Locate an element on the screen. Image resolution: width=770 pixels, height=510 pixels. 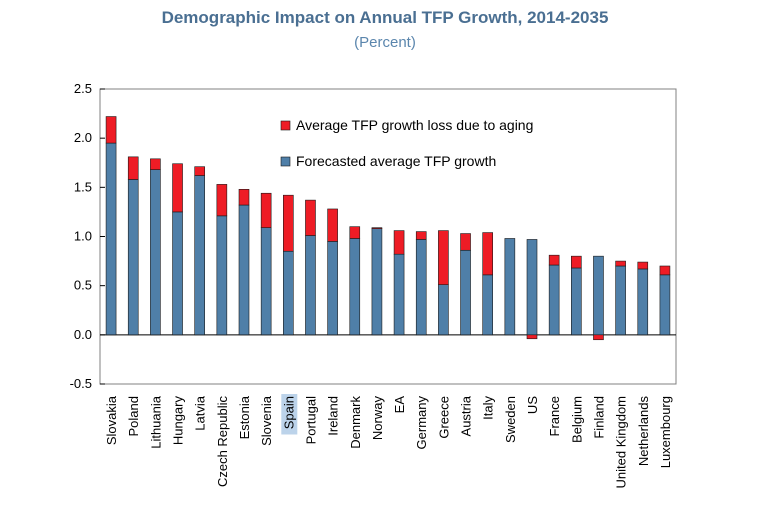
y-tick-label: -0.5 is located at coordinates (81, 383).